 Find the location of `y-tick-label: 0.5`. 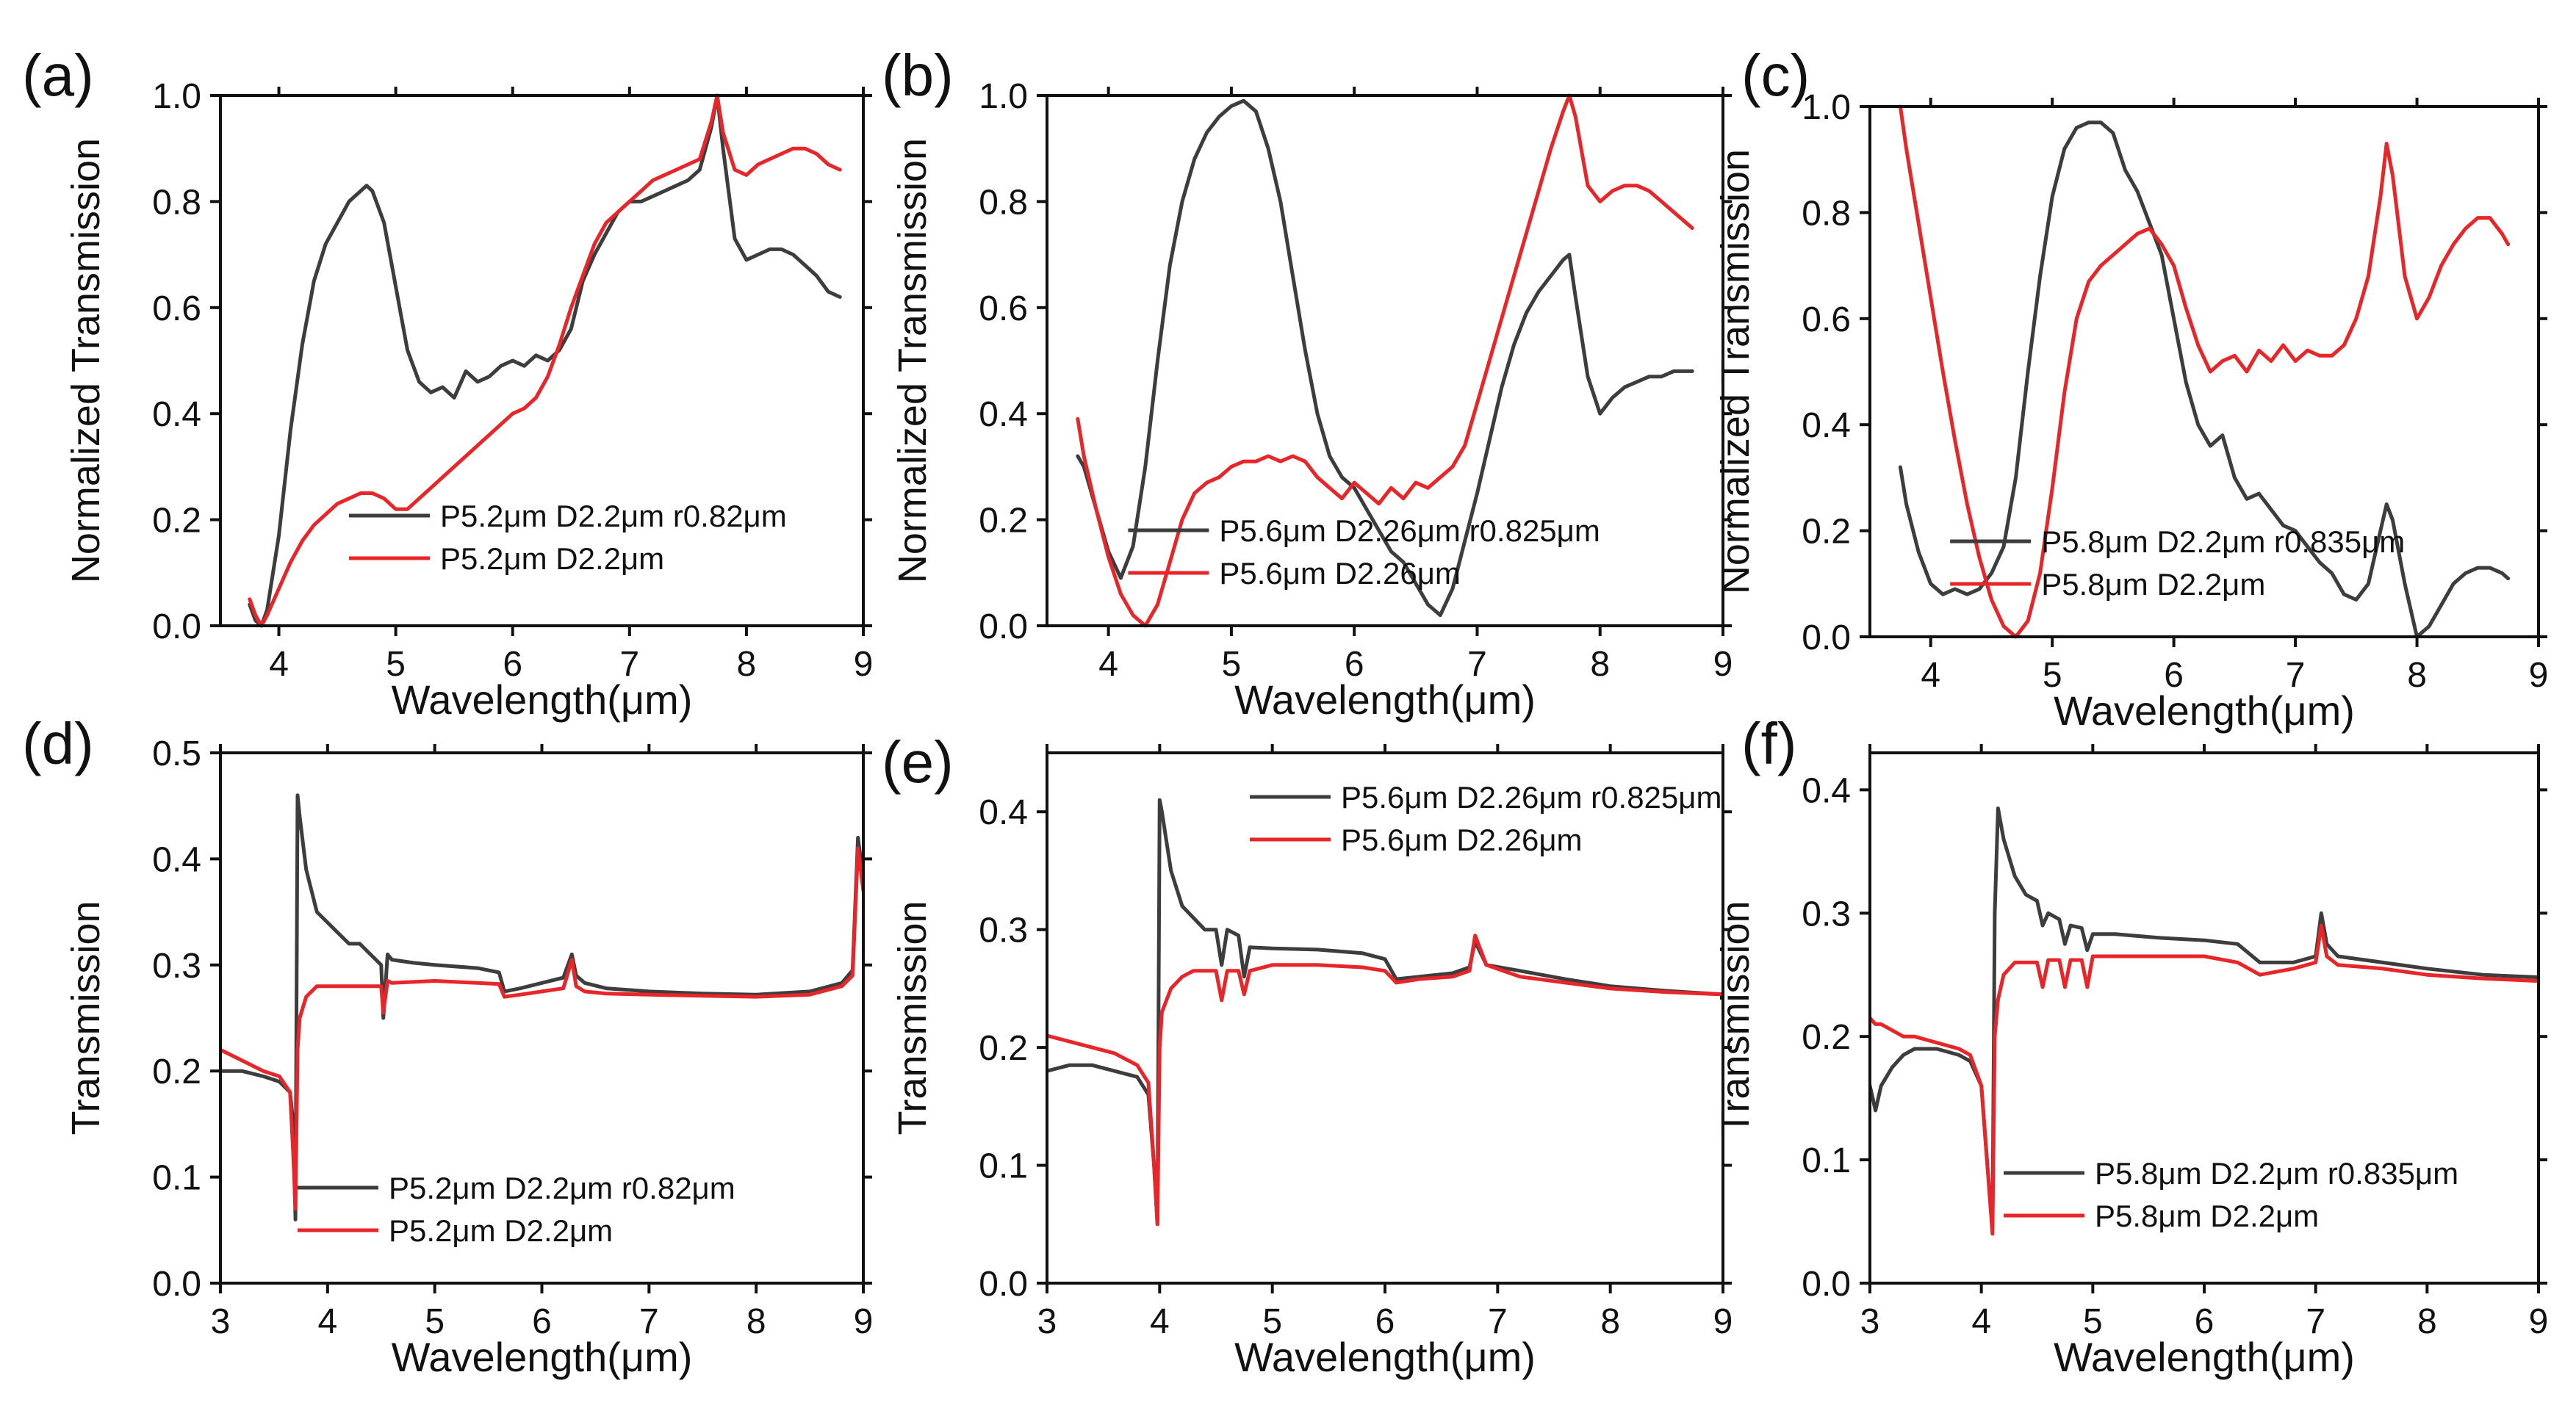

y-tick-label: 0.5 is located at coordinates (176, 753).